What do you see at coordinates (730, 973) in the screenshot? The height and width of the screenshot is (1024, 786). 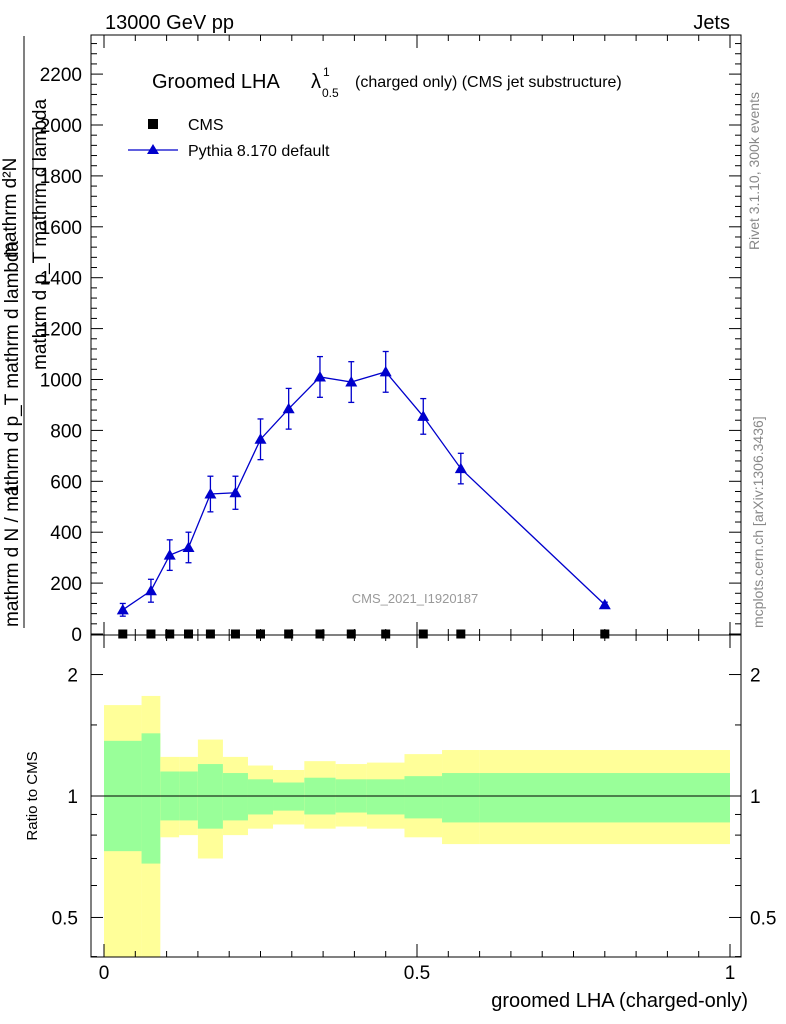 I see `ratio-xtick-label: 1` at bounding box center [730, 973].